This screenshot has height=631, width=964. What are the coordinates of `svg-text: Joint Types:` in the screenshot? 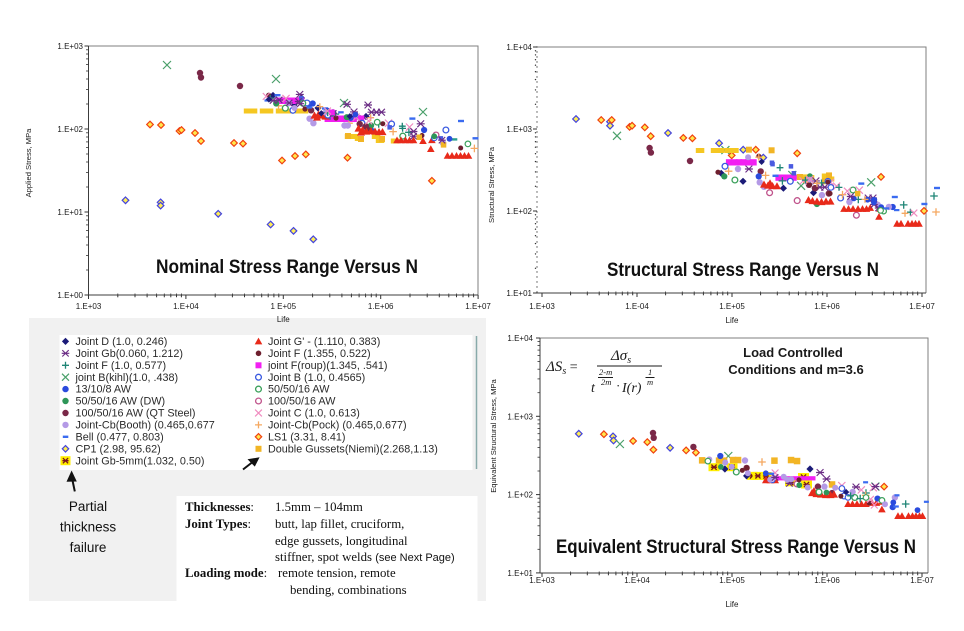 It's located at (218, 524).